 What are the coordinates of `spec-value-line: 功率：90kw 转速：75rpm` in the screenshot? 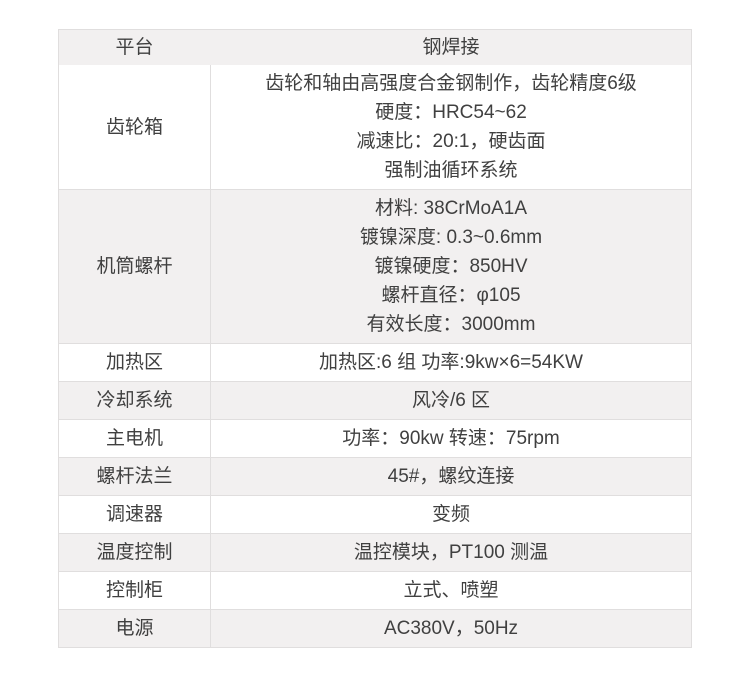 It's located at (451, 438).